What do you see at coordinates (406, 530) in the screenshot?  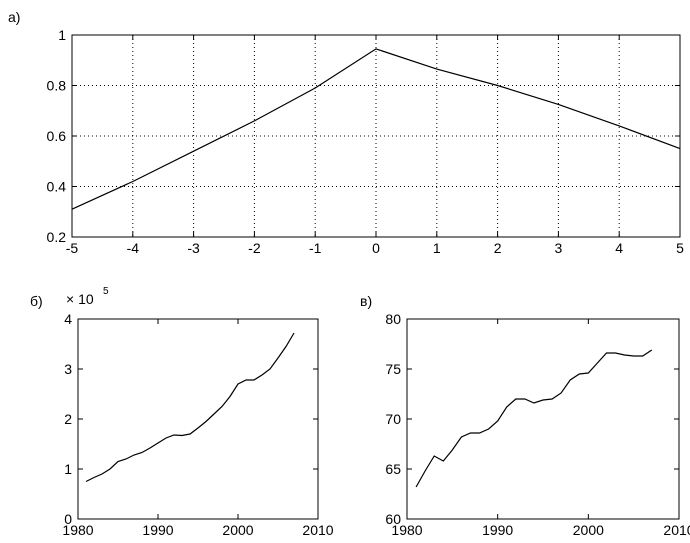 I see `c-xtick-label-0: 1980` at bounding box center [406, 530].